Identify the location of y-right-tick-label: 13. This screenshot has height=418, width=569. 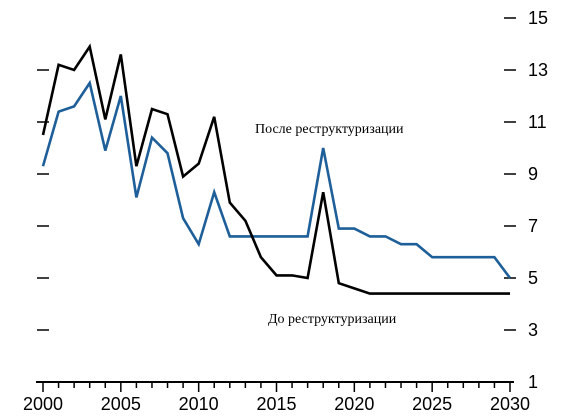
(538, 70).